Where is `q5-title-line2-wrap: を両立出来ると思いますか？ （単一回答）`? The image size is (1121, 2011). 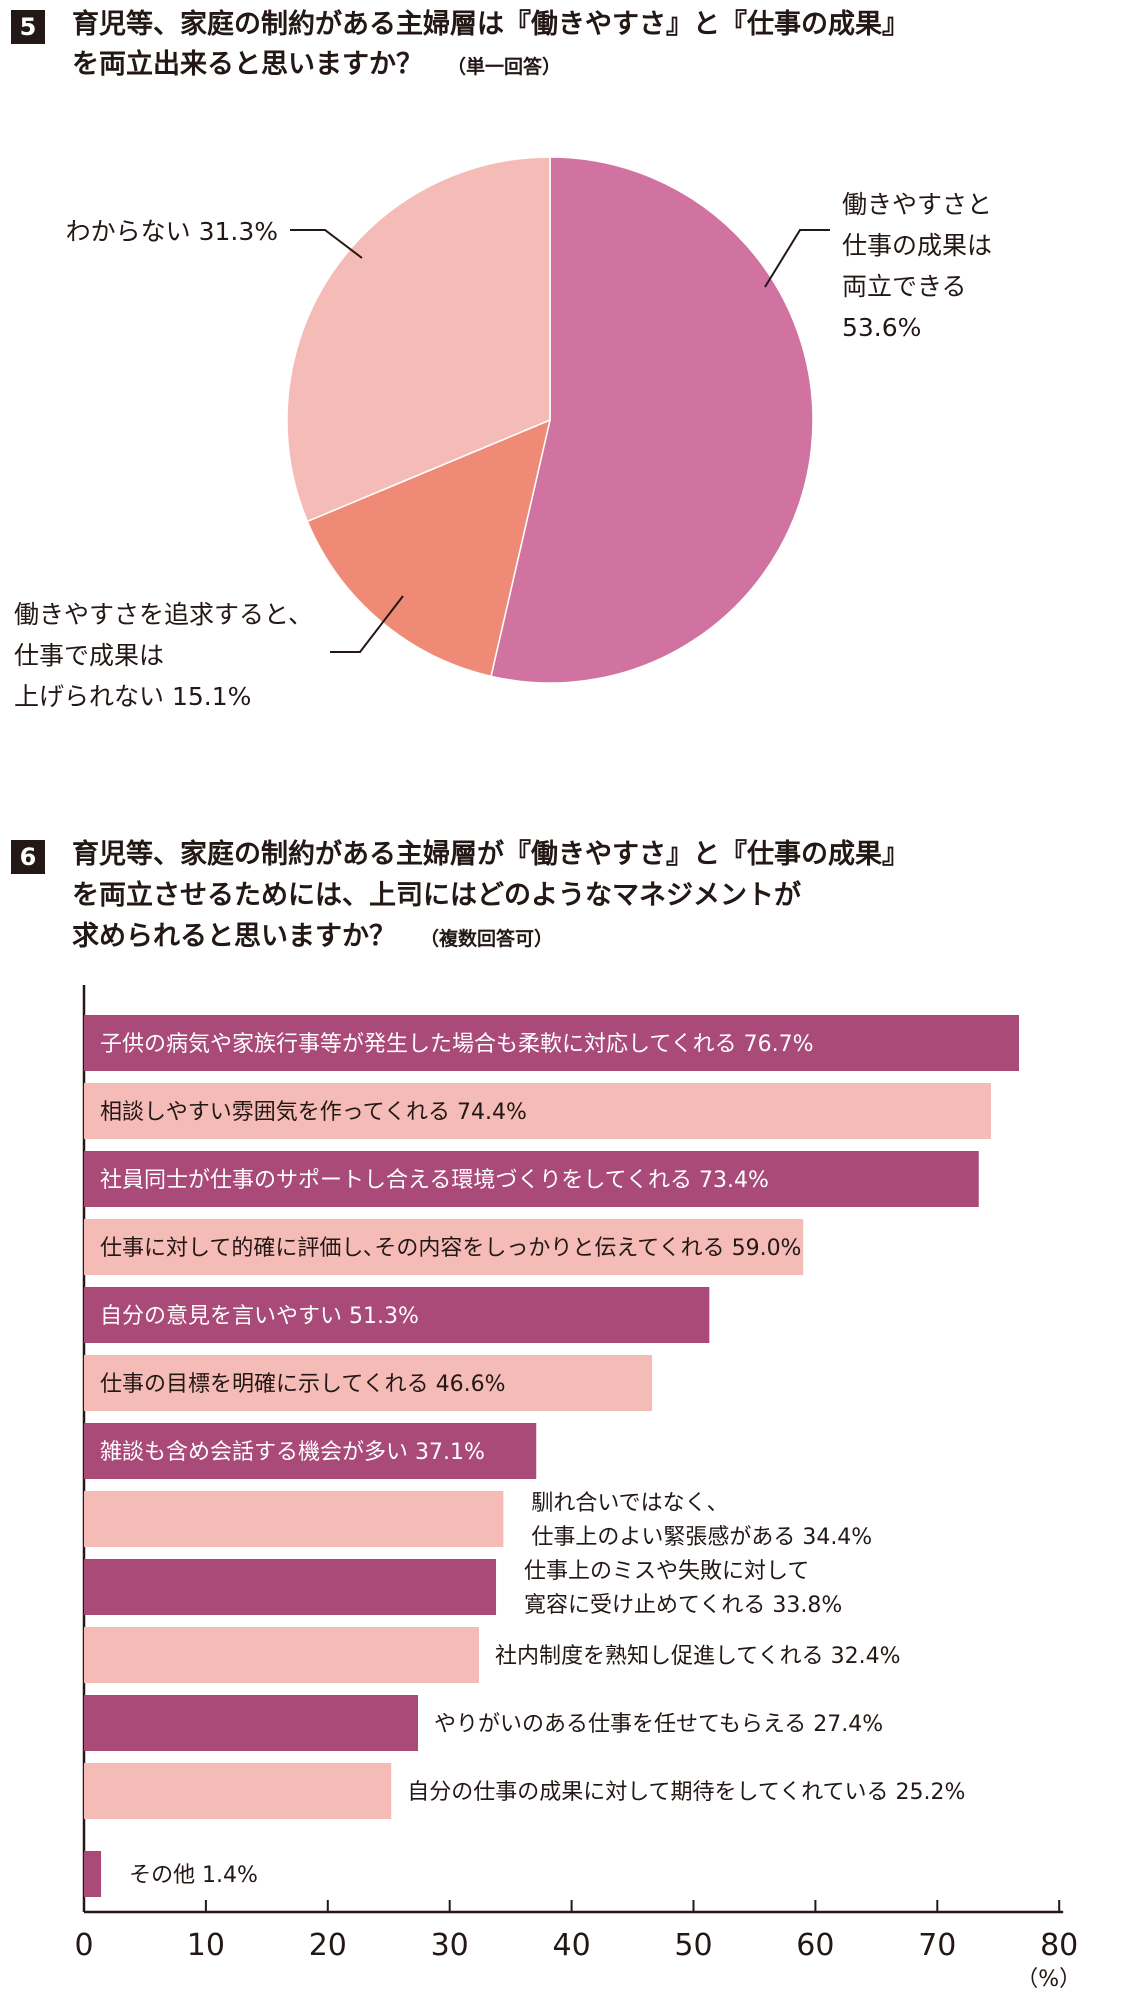 q5-title-line2-wrap: を両立出来ると思いますか？ （単一回答） is located at coordinates (316, 66).